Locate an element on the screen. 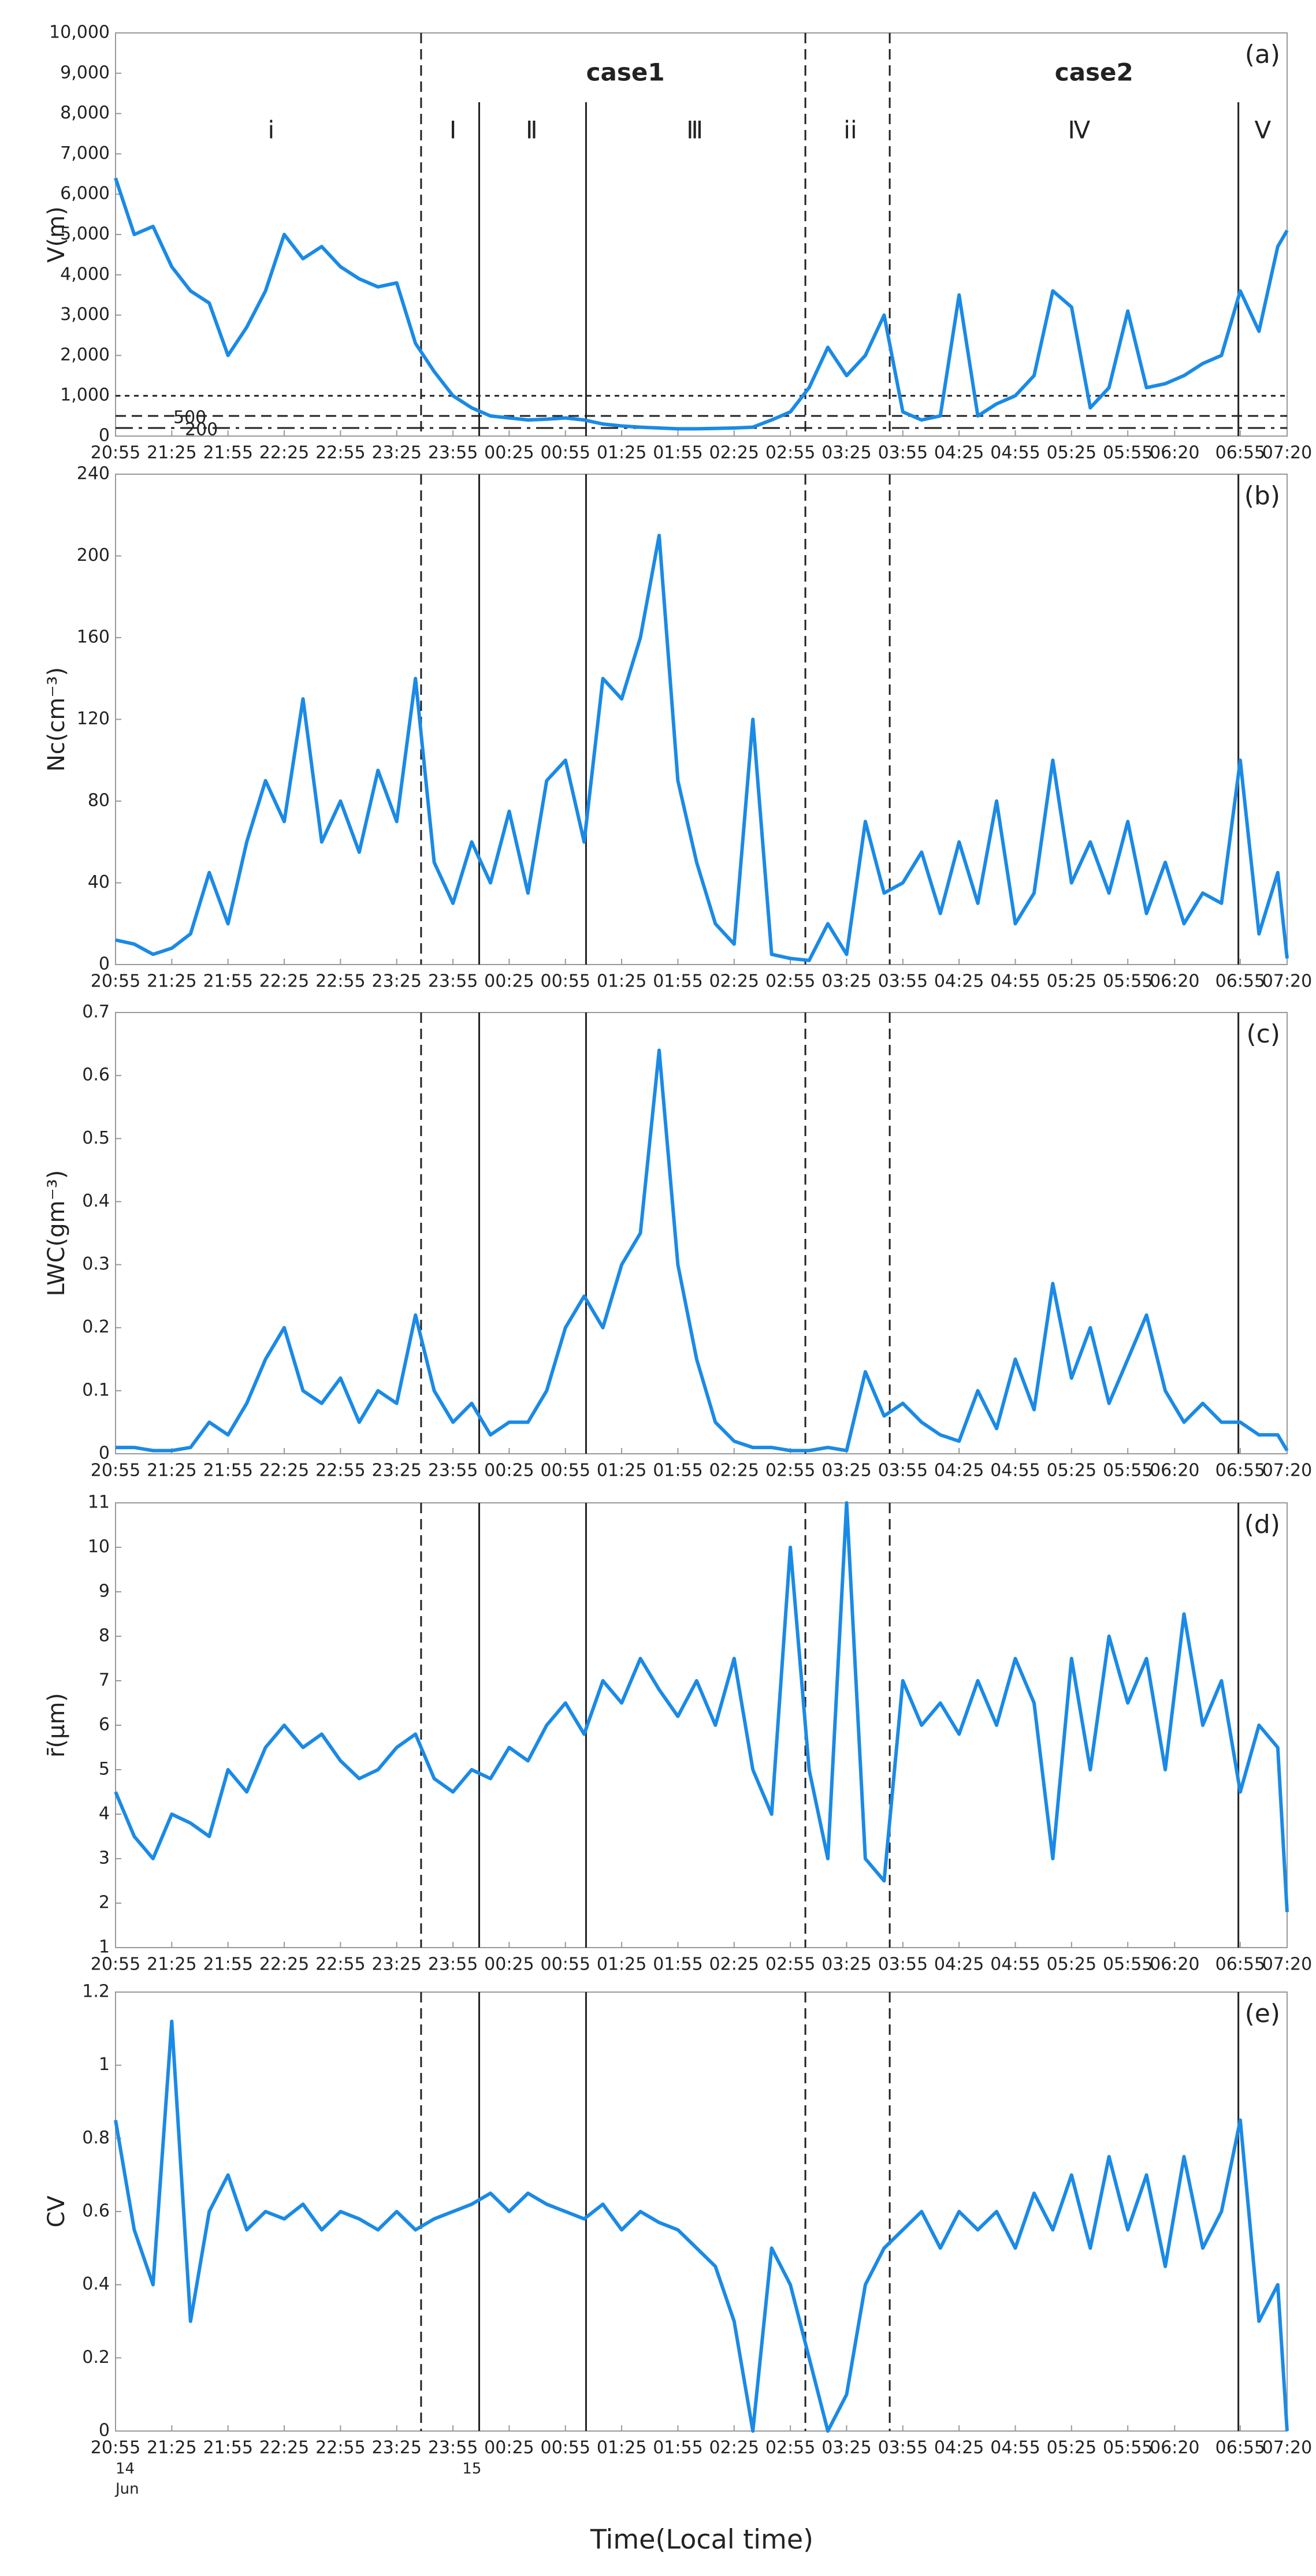 This screenshot has height=2576, width=1316. x-tick-label: 04:25 is located at coordinates (959, 1471).